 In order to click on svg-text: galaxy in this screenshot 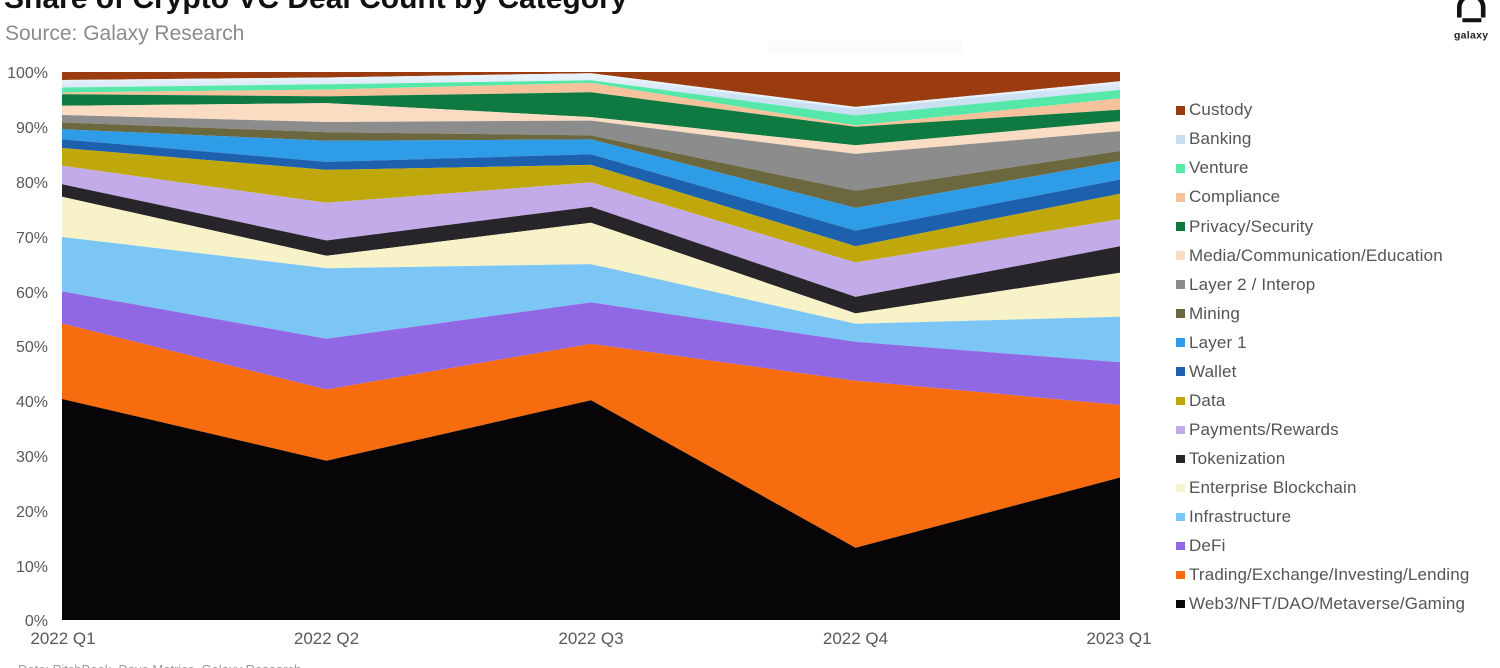, I will do `click(1471, 36)`.